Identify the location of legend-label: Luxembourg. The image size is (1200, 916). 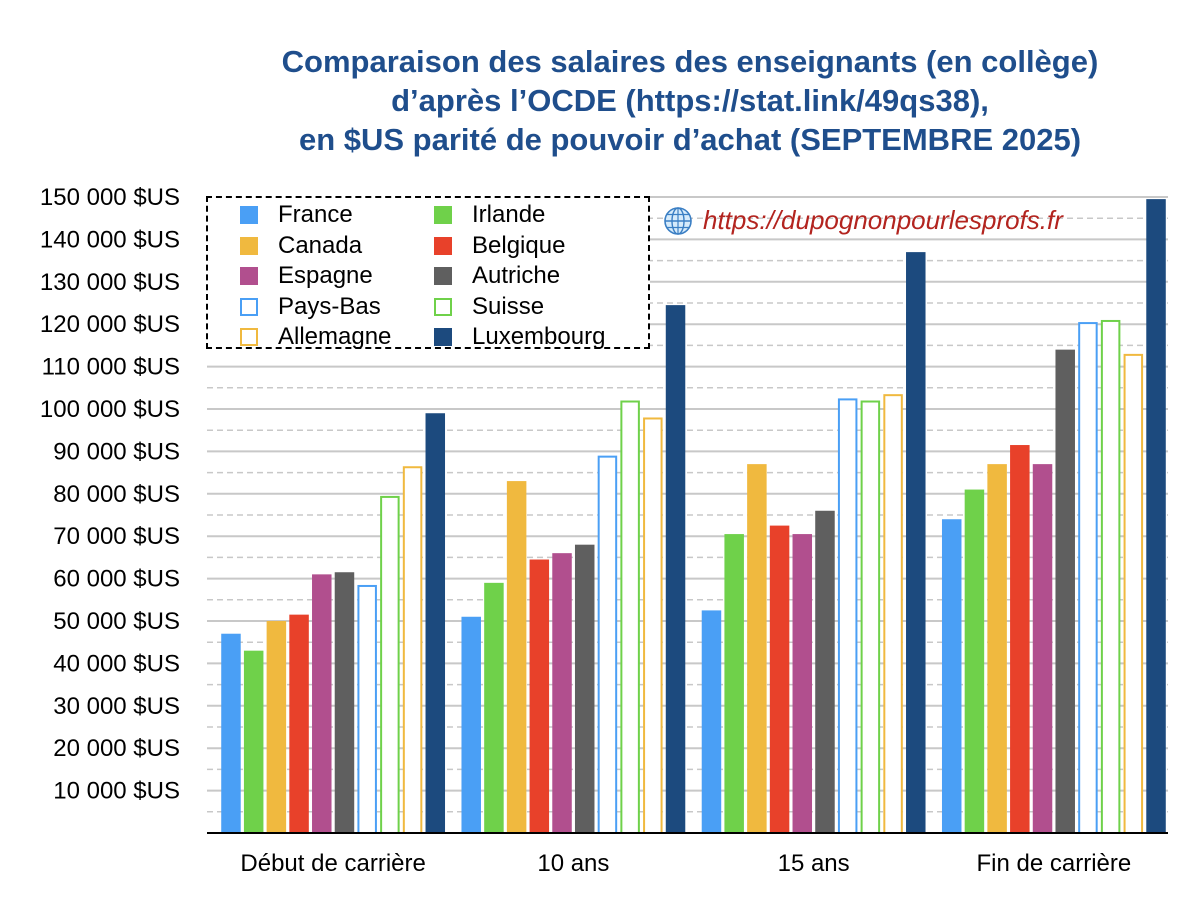
(539, 336).